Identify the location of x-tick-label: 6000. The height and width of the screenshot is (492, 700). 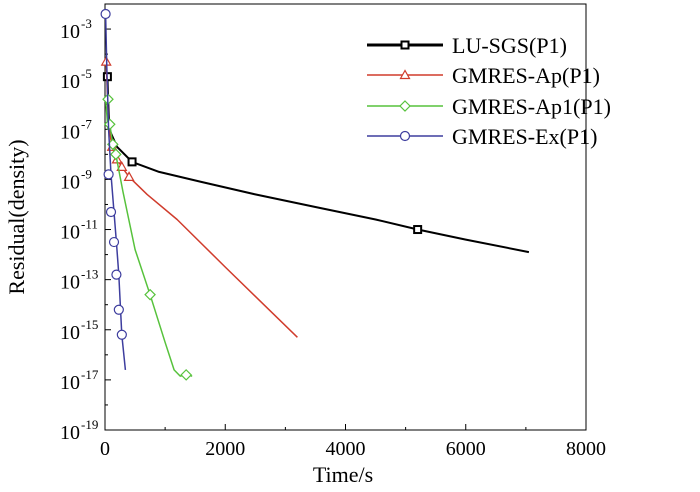
(466, 449).